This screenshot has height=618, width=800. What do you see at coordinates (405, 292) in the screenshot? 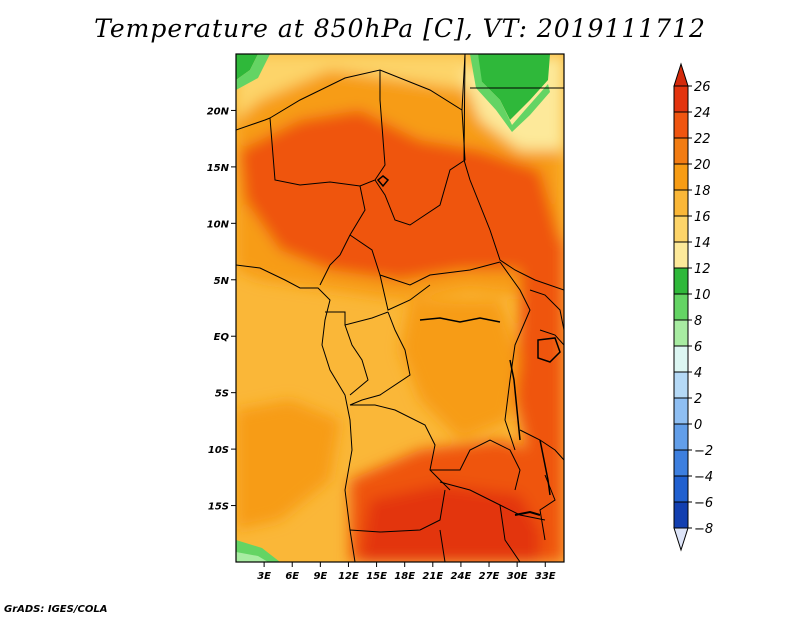
I see `border-car-south` at bounding box center [405, 292].